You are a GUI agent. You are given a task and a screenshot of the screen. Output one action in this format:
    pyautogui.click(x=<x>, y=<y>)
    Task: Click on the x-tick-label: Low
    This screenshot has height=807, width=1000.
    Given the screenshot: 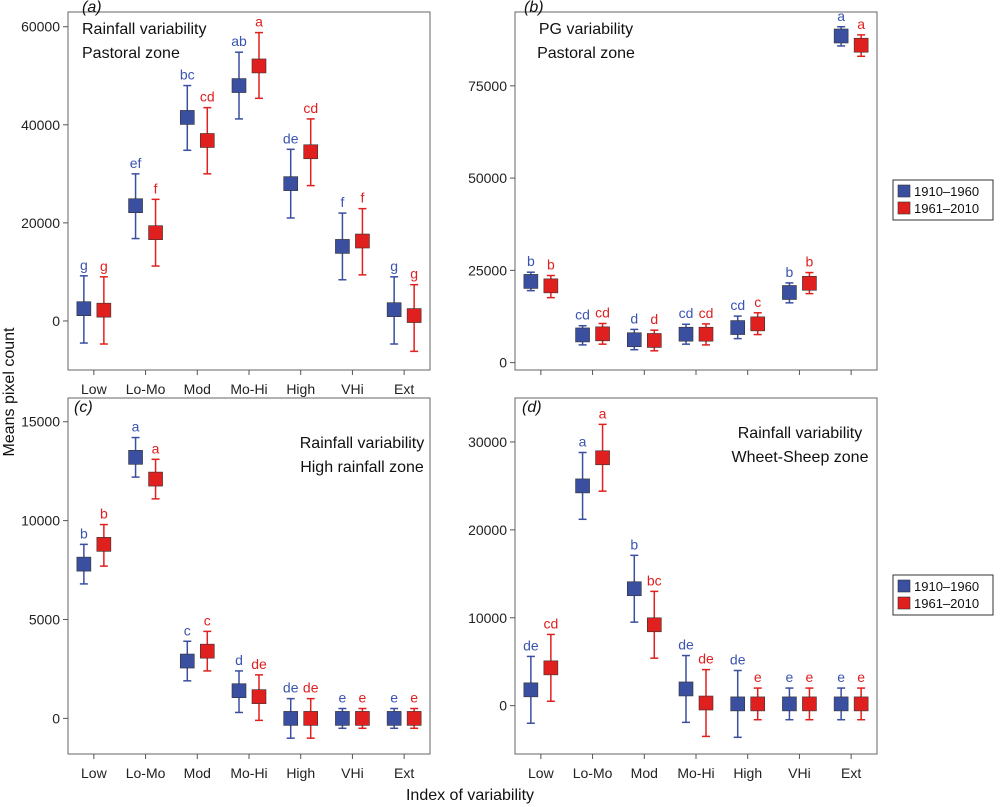 What is the action you would take?
    pyautogui.click(x=541, y=773)
    